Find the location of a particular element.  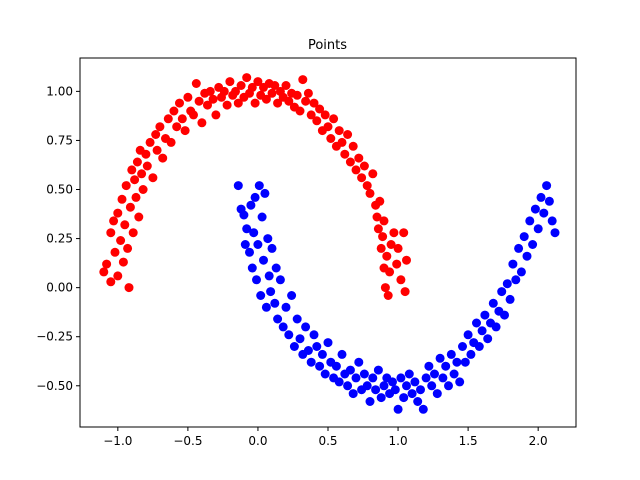

y-tick-label-0: −0.50 is located at coordinates (54, 386).